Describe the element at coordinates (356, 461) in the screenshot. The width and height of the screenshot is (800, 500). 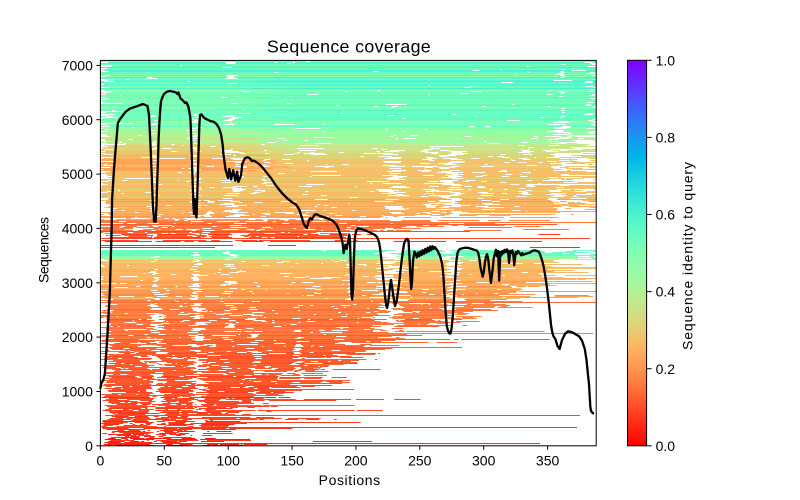
I see `svg-text: 200` at that location.